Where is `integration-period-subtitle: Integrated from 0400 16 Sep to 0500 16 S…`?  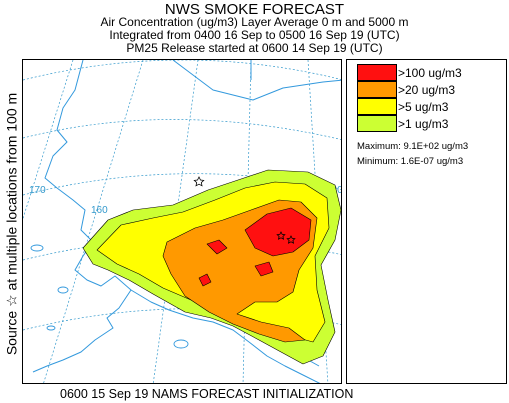
integration-period-subtitle: Integrated from 0400 16 Sep to 0500 16 S… is located at coordinates (254, 35).